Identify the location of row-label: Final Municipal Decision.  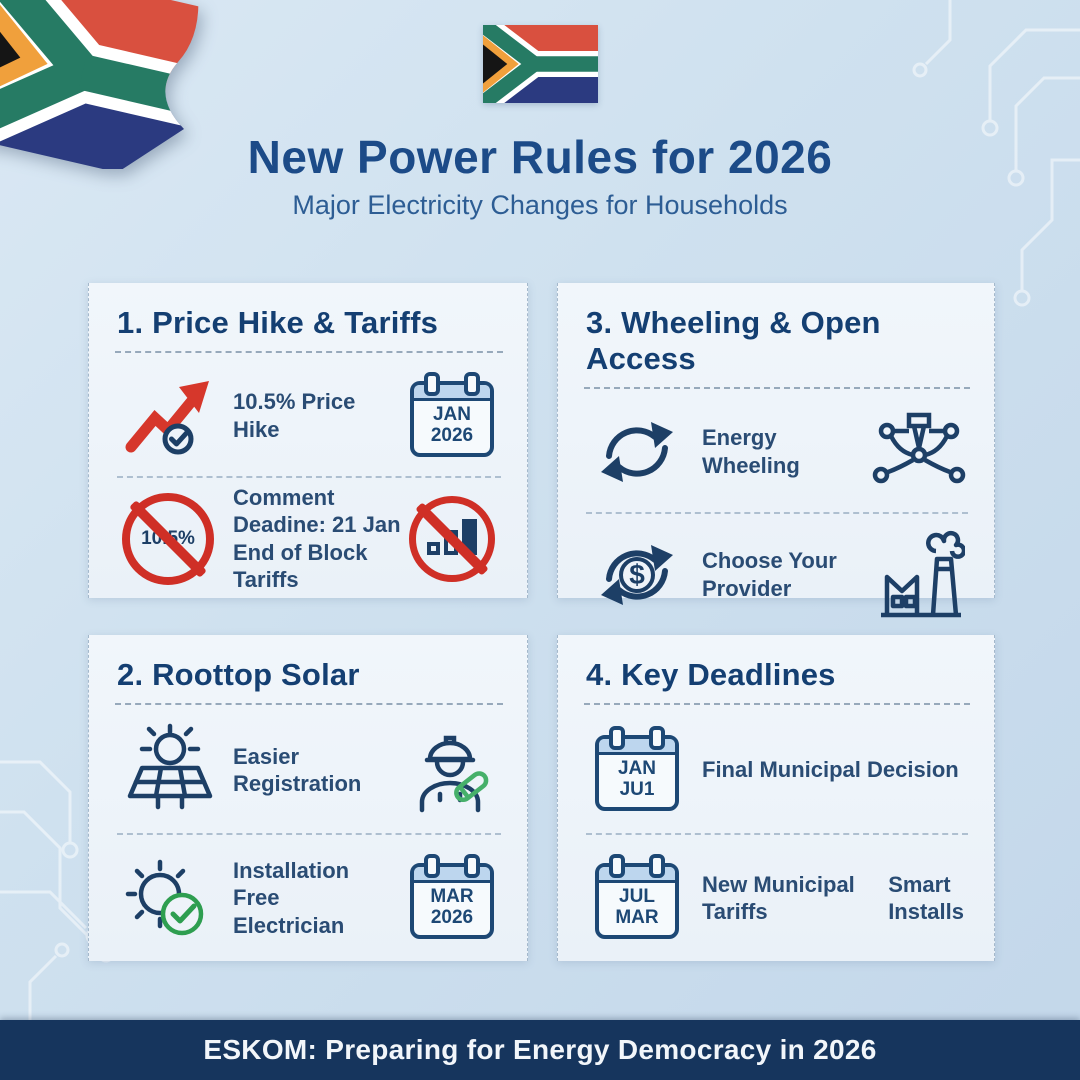
(830, 770).